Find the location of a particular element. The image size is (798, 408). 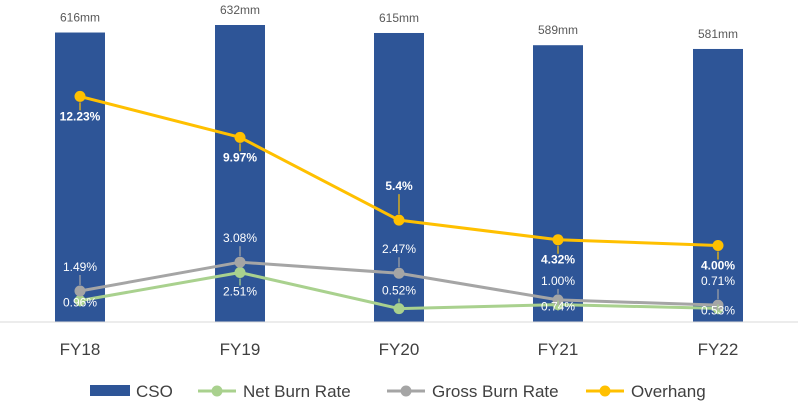

legend-swatch-cso is located at coordinates (110, 390).